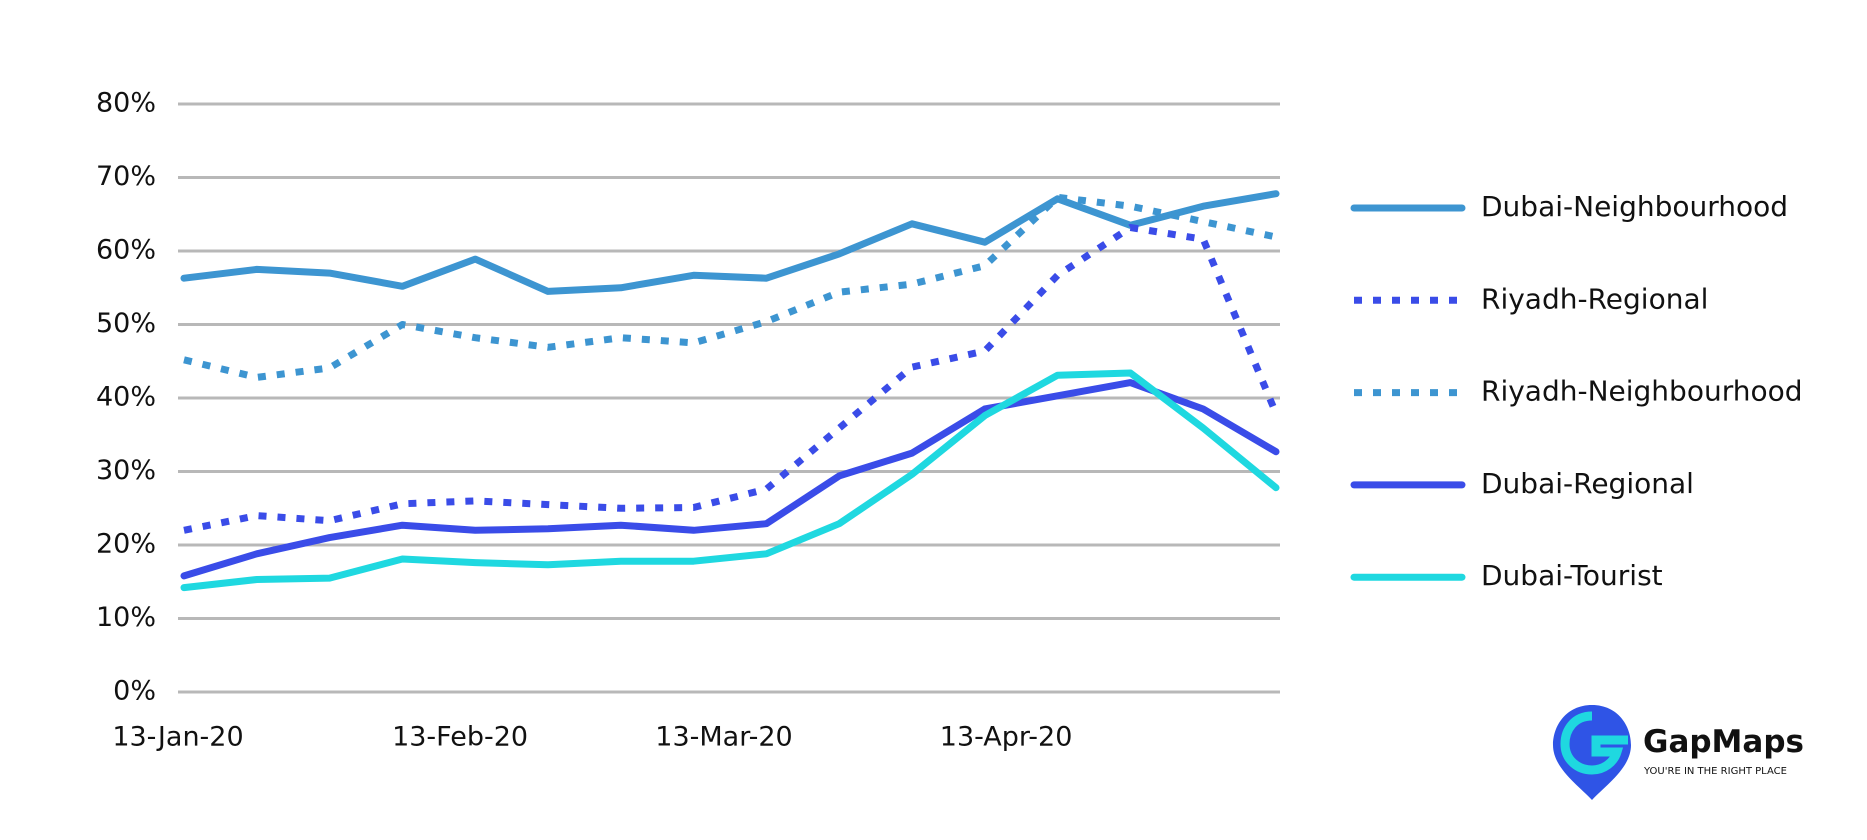  Describe the element at coordinates (1594, 298) in the screenshot. I see `legend-label: Riyadh-Regional` at that location.